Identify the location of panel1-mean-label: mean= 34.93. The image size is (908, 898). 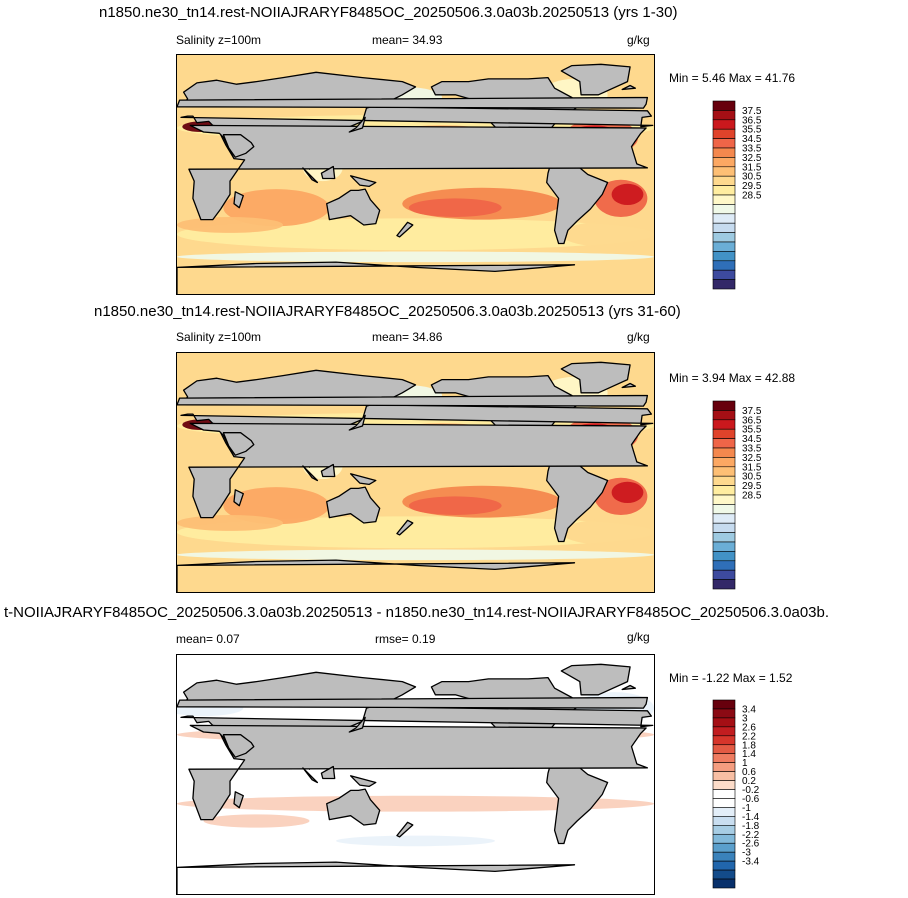
(407, 40).